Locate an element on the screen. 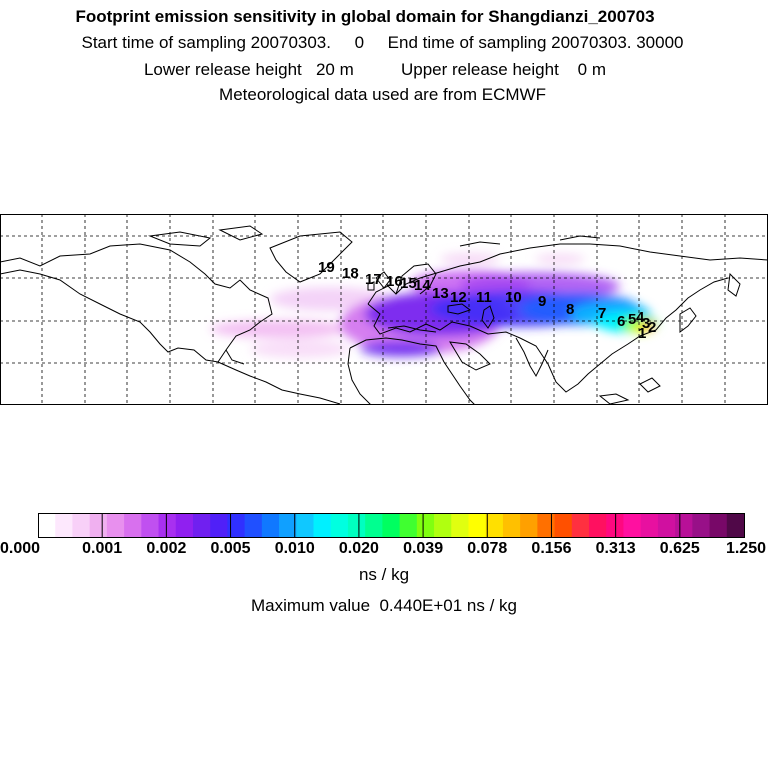  colorbar-tick-label: 0.039 is located at coordinates (423, 548).